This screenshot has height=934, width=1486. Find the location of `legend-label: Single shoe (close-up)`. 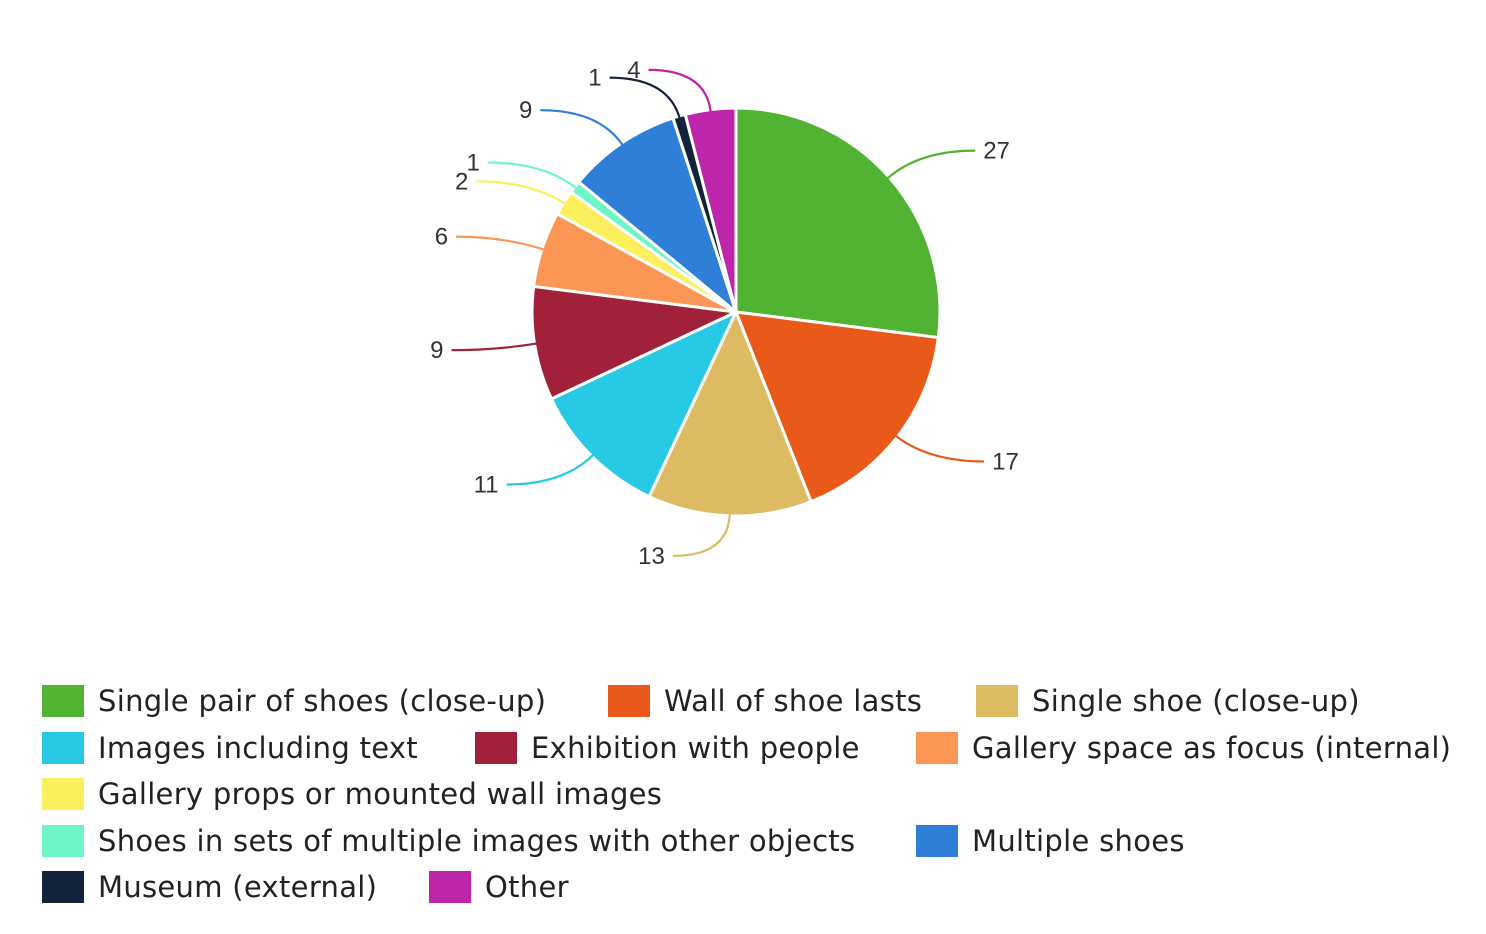

legend-label: Single shoe (close-up) is located at coordinates (1196, 701).